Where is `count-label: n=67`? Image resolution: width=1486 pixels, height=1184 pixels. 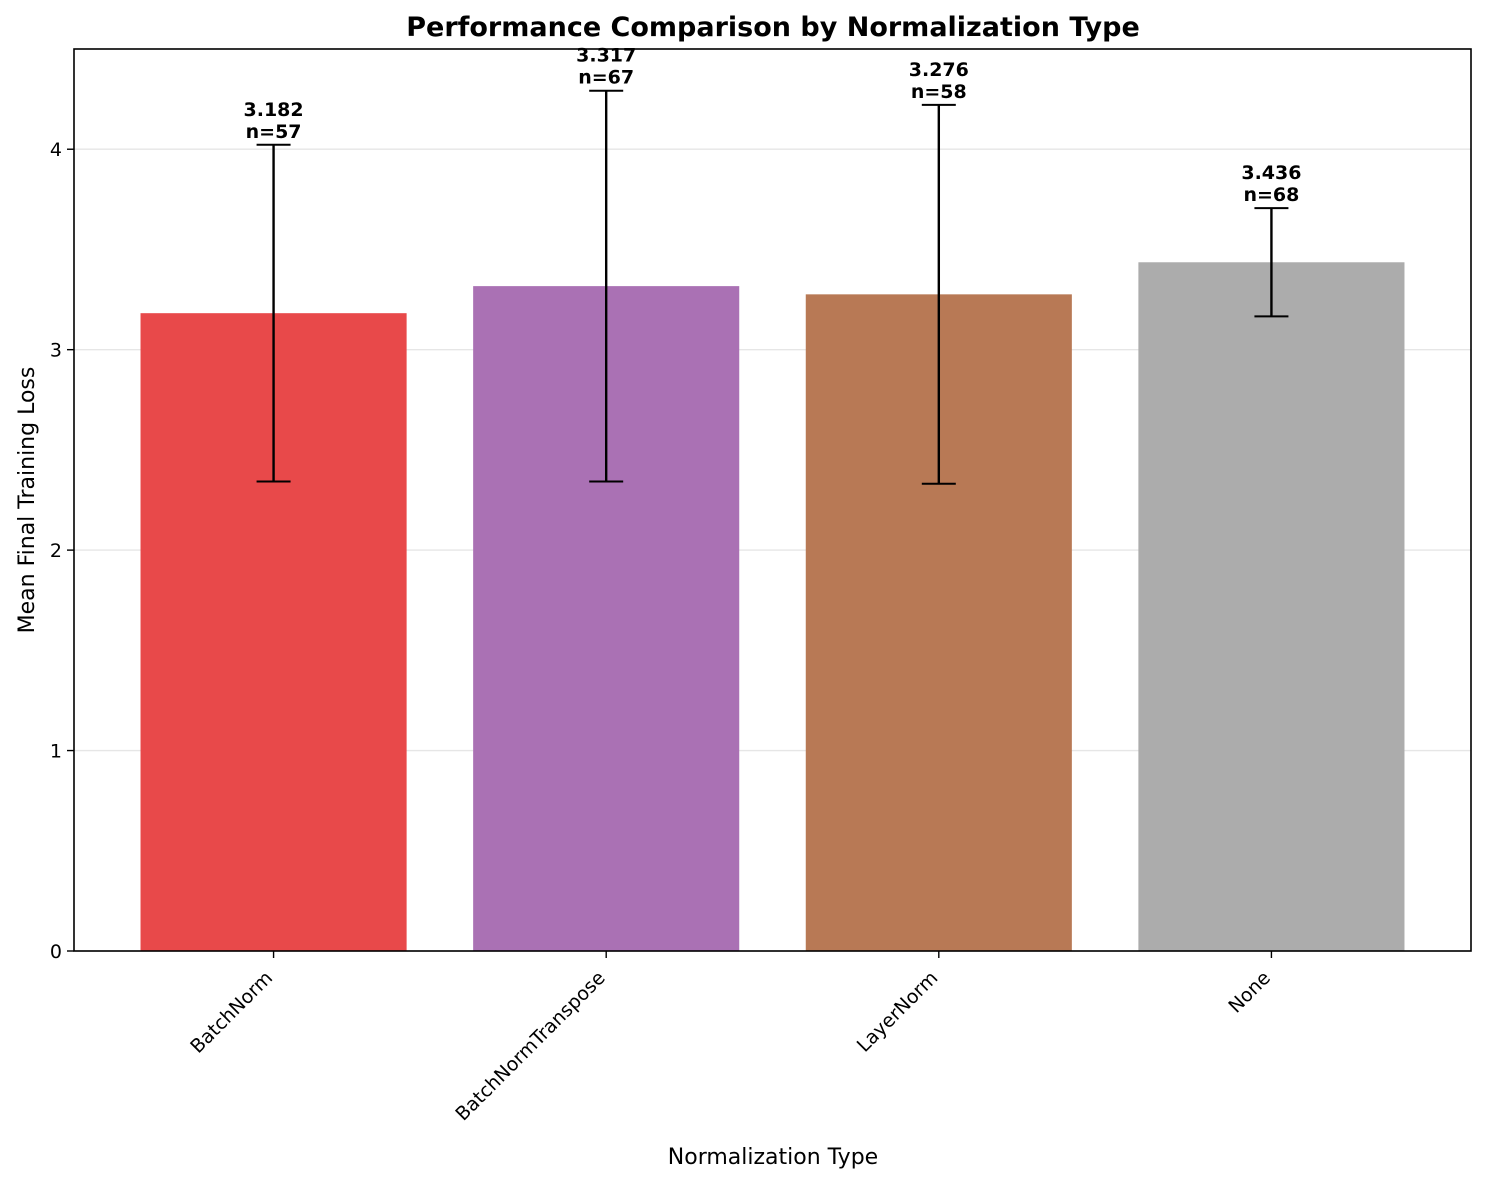
count-label: n=67 is located at coordinates (606, 78).